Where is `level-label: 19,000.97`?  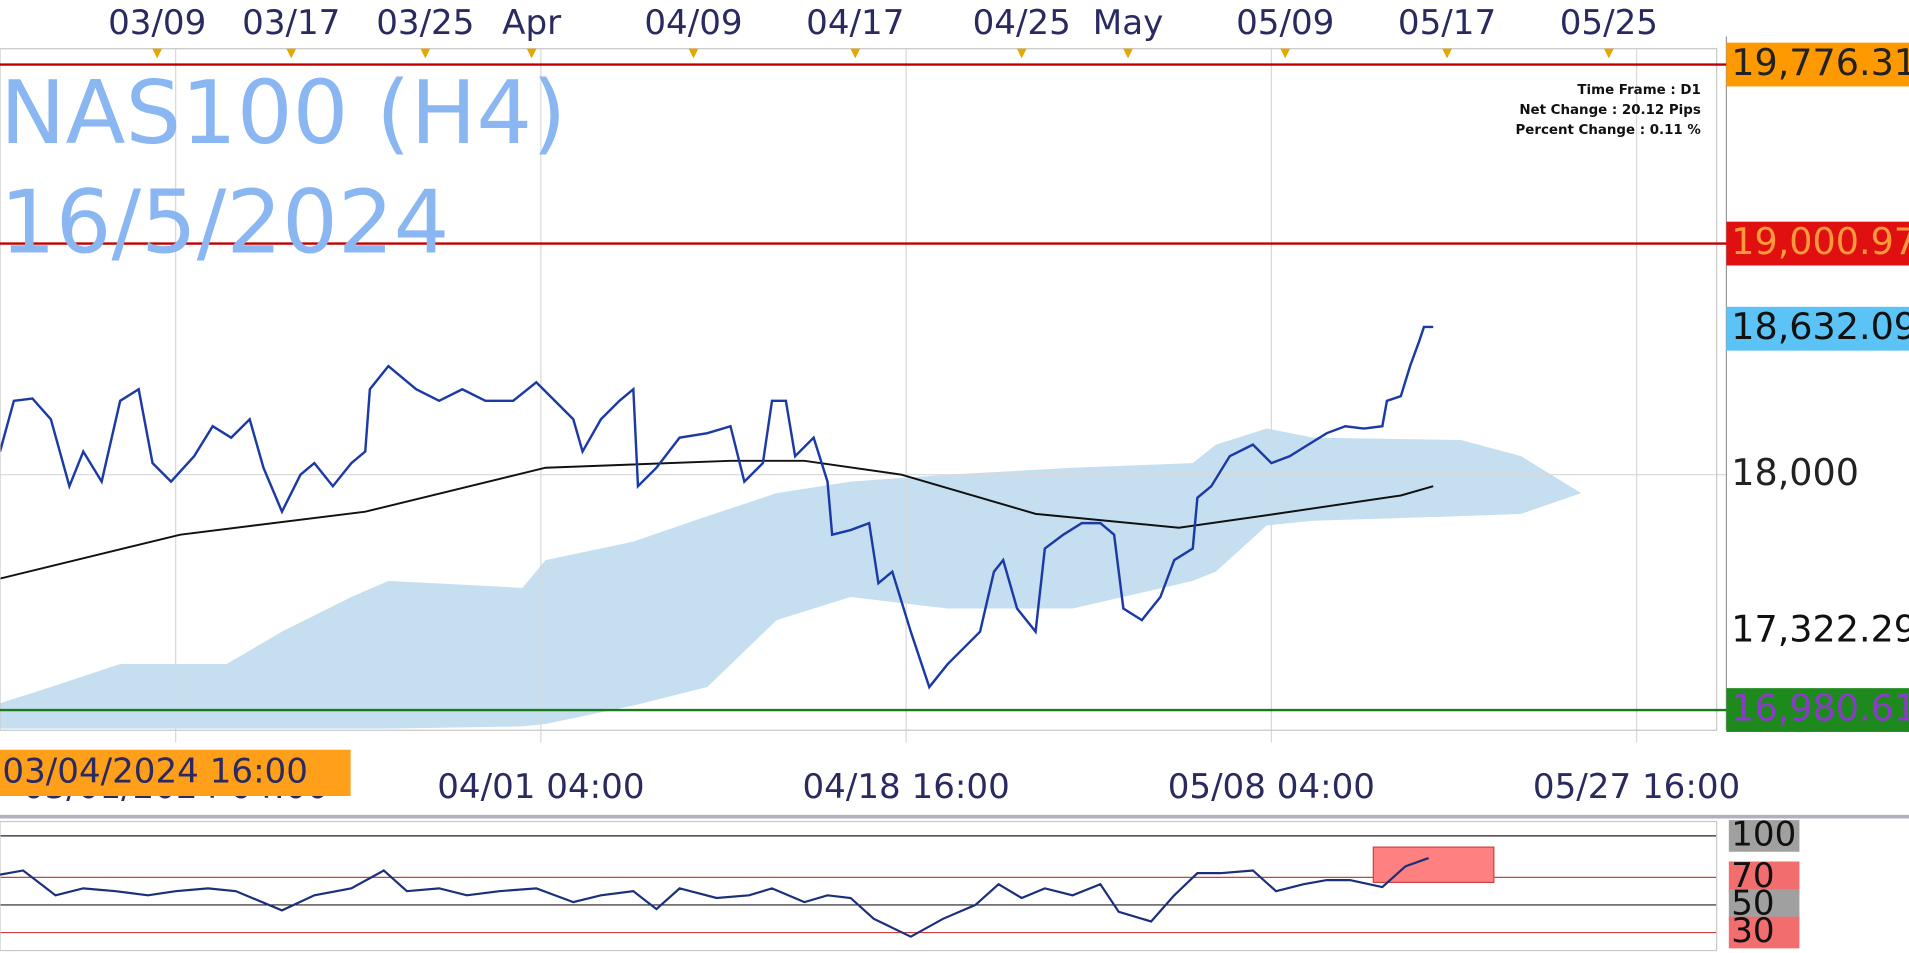 level-label: 19,000.97 is located at coordinates (1820, 241).